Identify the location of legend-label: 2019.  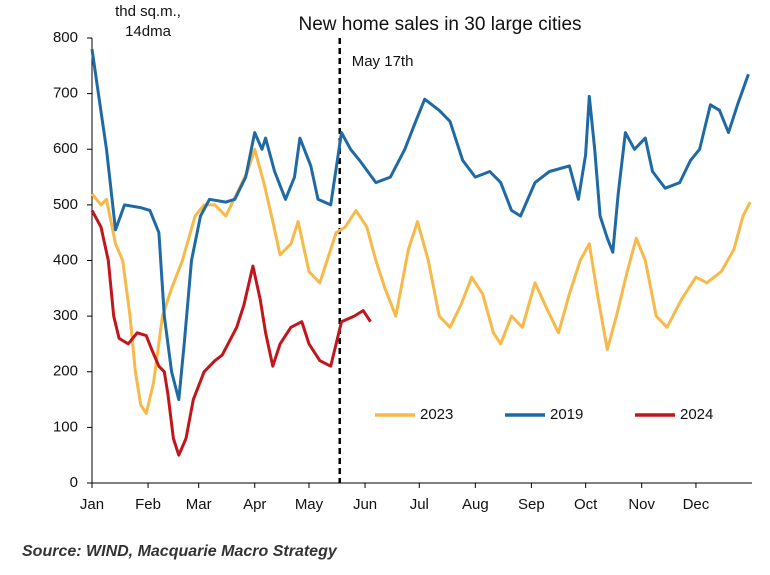
(566, 414).